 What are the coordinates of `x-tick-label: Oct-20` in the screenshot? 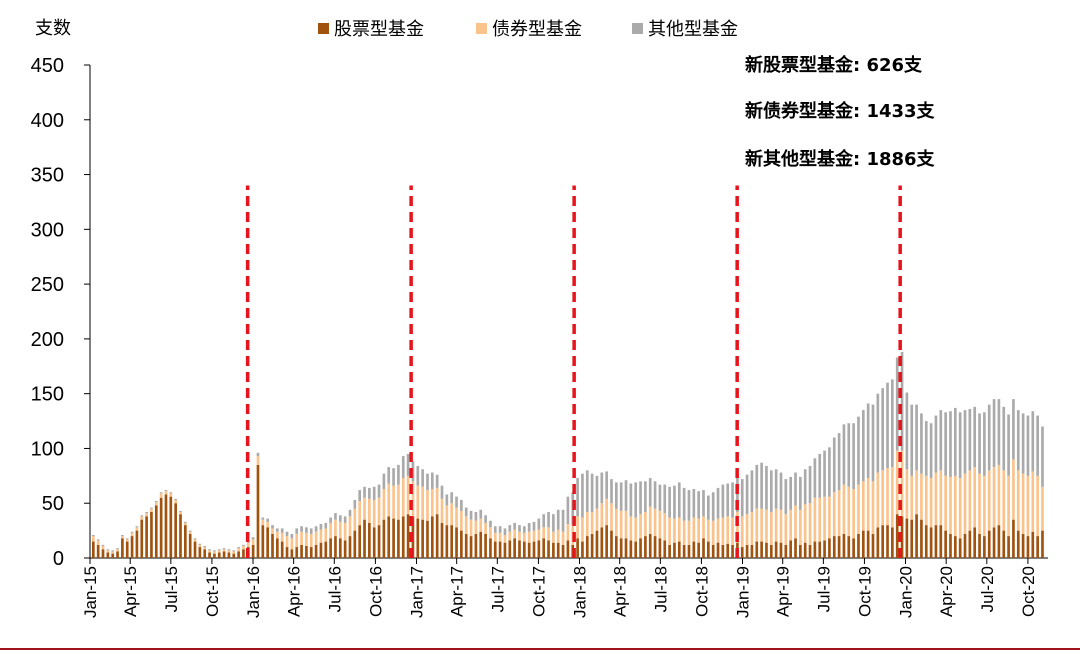 It's located at (1028, 591).